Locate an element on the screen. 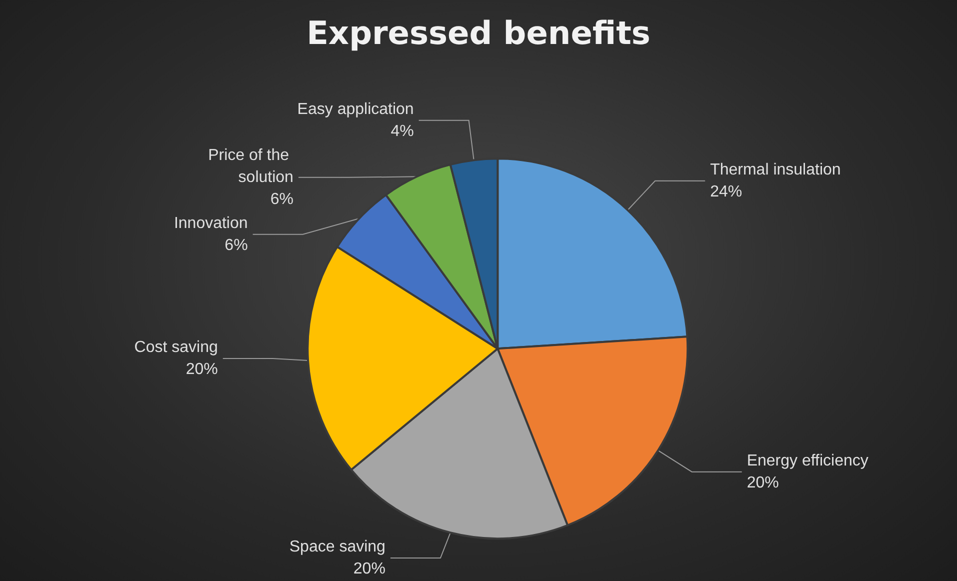 This screenshot has width=957, height=581. chart-title: Expressed benefits is located at coordinates (478, 33).